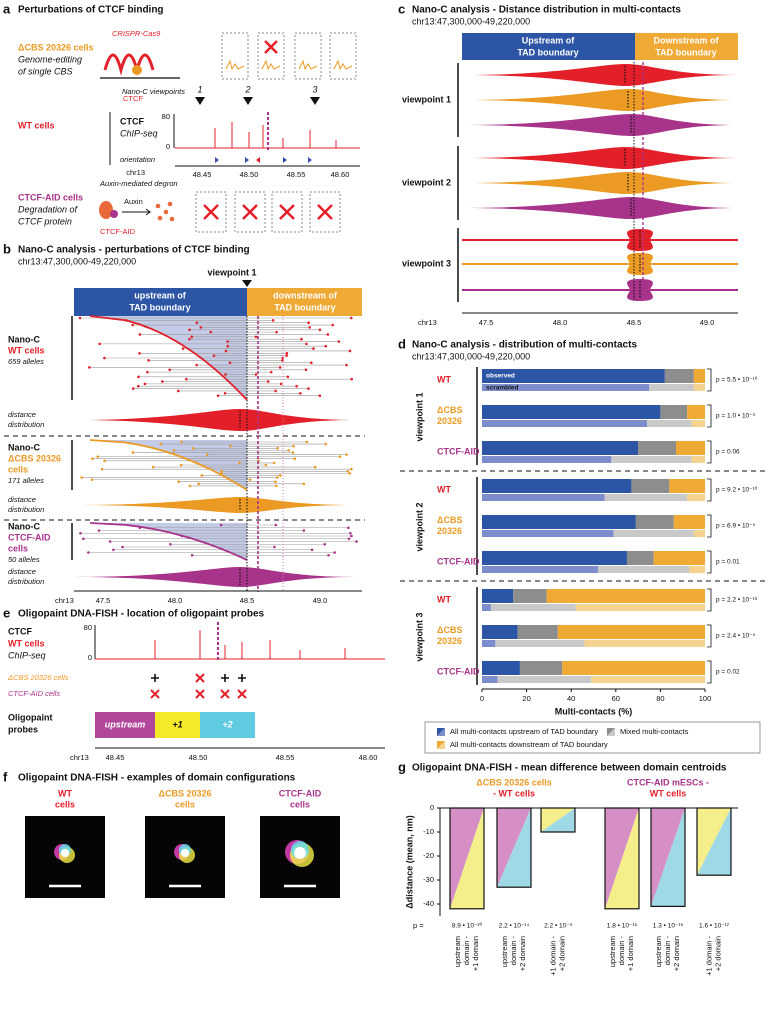 Image resolution: width=771 pixels, height=1019 pixels. I want to click on viewpoint-label: viewpoint 1, so click(426, 99).